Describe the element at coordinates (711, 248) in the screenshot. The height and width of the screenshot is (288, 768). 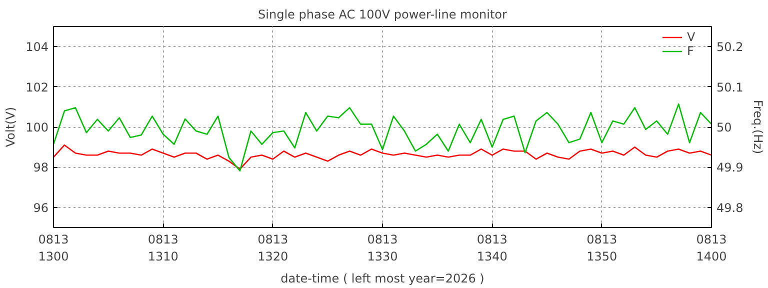
I see `x-tick-label: 0813 1400` at that location.